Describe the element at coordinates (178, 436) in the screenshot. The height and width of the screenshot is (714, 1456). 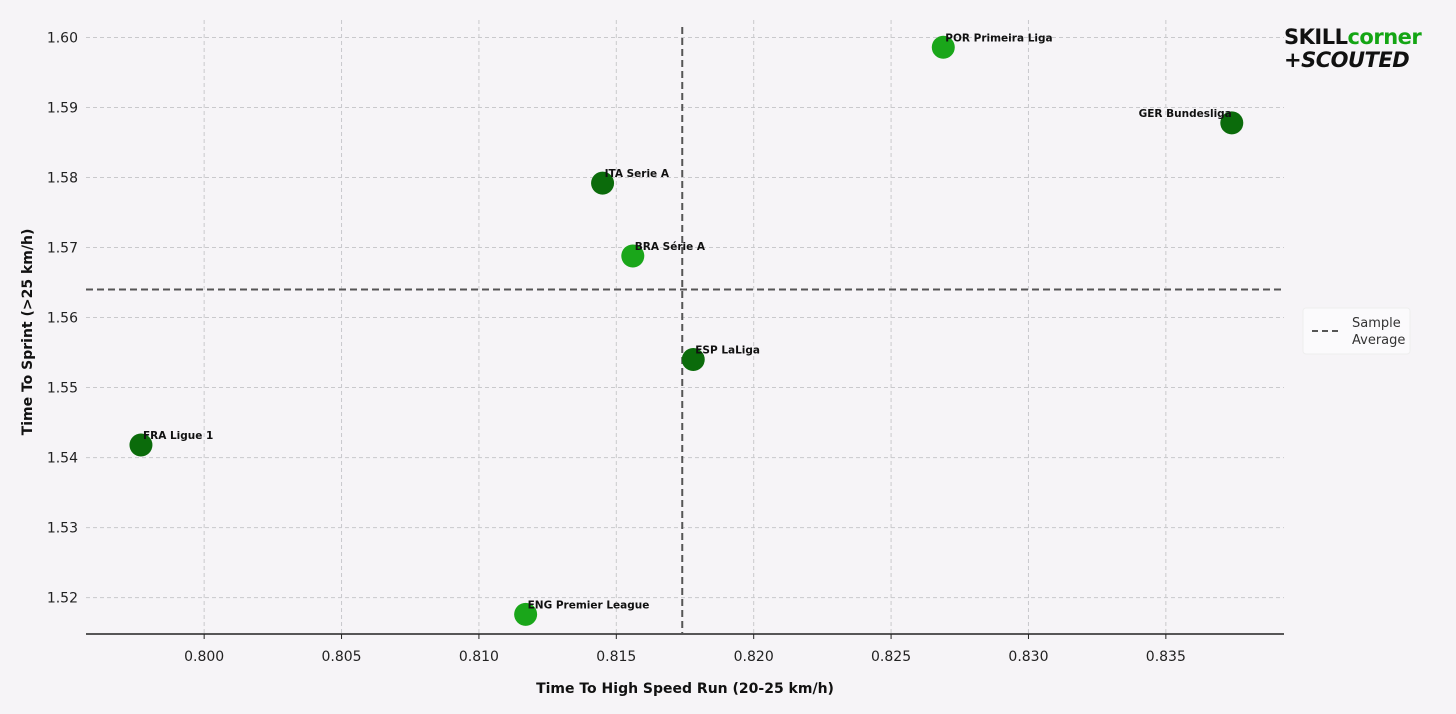
I see `point-label: FRA Ligue 1` at that location.